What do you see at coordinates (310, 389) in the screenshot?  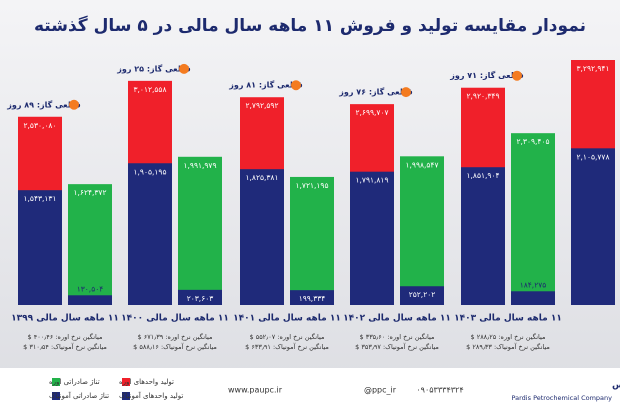 I see `footer` at bounding box center [310, 389].